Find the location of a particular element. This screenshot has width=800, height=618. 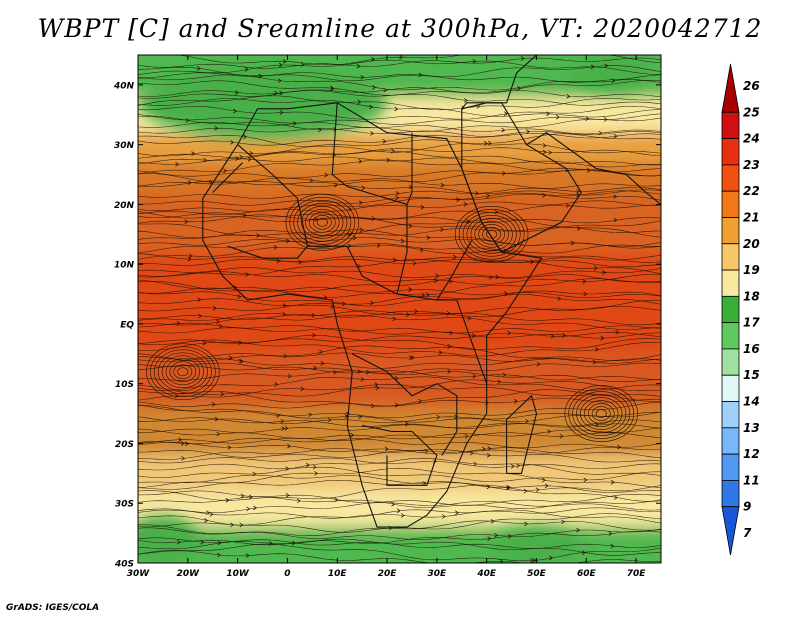

wbpt-patch is located at coordinates (536, 545).